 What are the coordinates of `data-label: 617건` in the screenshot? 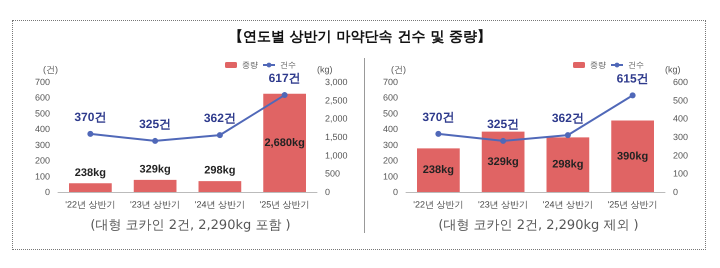 It's located at (284, 78).